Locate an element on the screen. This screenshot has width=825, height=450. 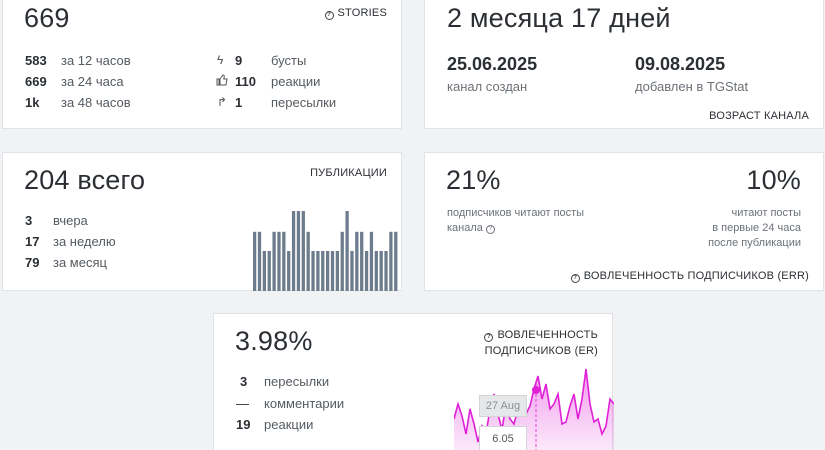
share-icon: ↱ is located at coordinates (222, 102).